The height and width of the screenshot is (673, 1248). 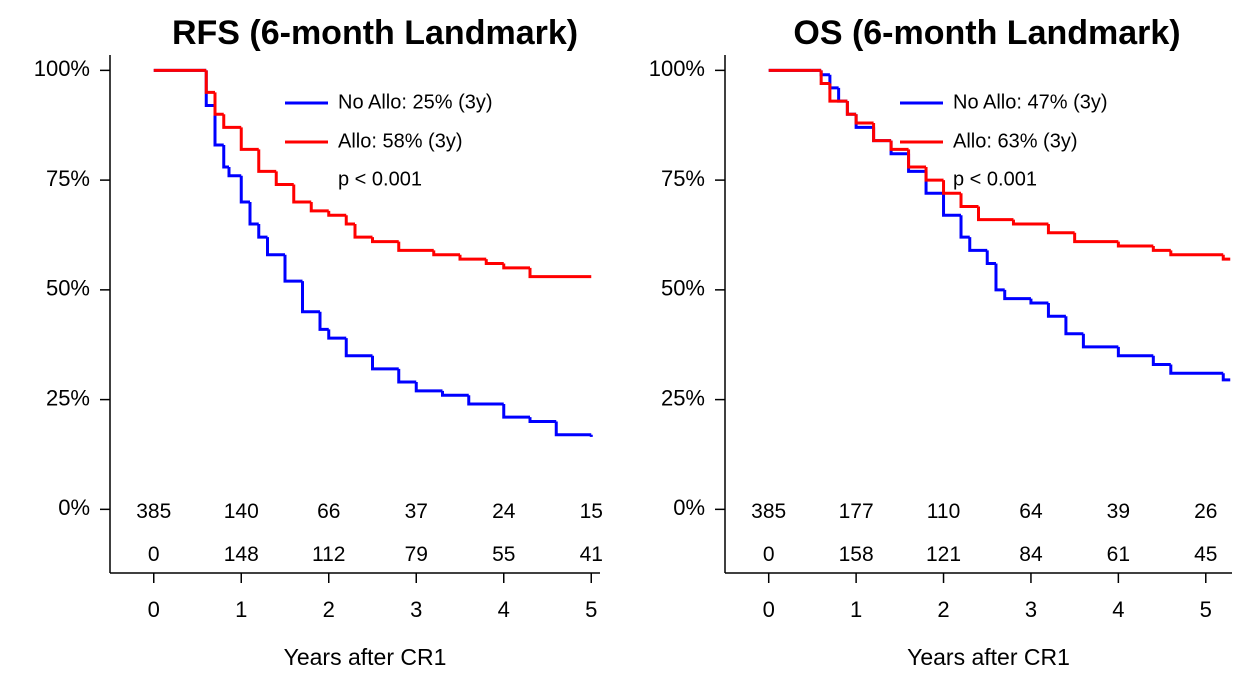 What do you see at coordinates (365, 657) in the screenshot?
I see `x-axis-label: Years after CR1` at bounding box center [365, 657].